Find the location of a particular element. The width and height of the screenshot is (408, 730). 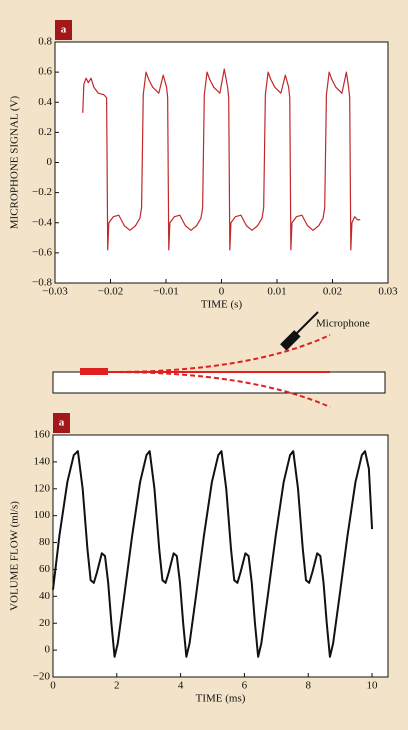

vibration-upper is located at coordinates (220, 353).